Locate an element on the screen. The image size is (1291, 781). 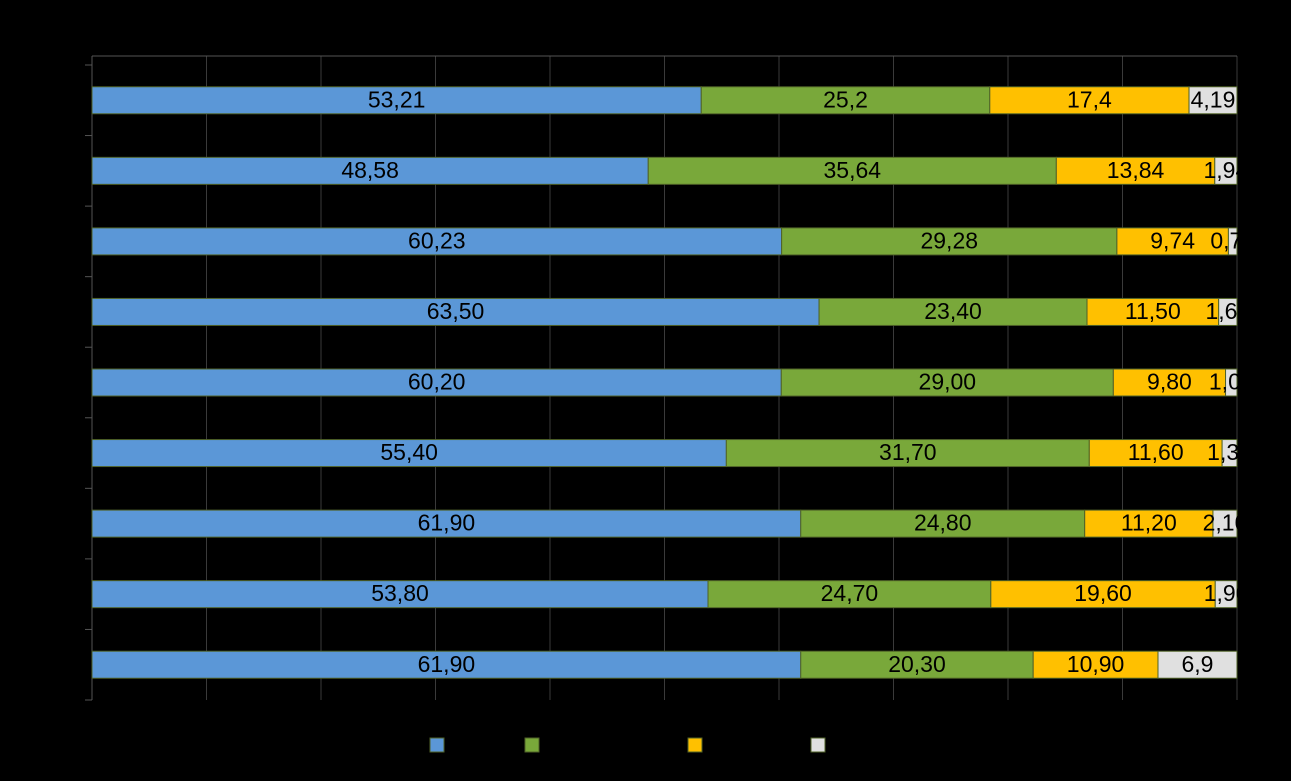
data-label: 4,19 is located at coordinates (1213, 99).